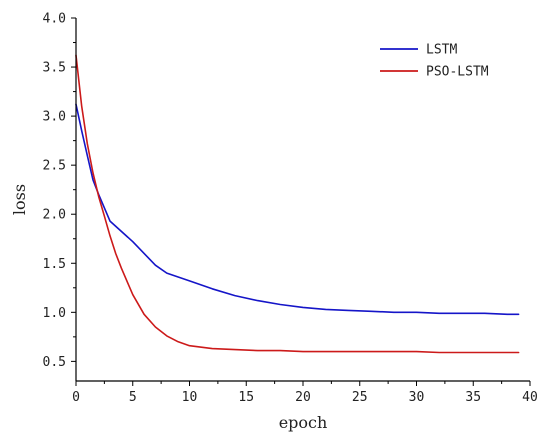 Image resolution: width=550 pixels, height=442 pixels. What do you see at coordinates (54, 68) in the screenshot?
I see `y-tick-label: 3.5` at bounding box center [54, 68].